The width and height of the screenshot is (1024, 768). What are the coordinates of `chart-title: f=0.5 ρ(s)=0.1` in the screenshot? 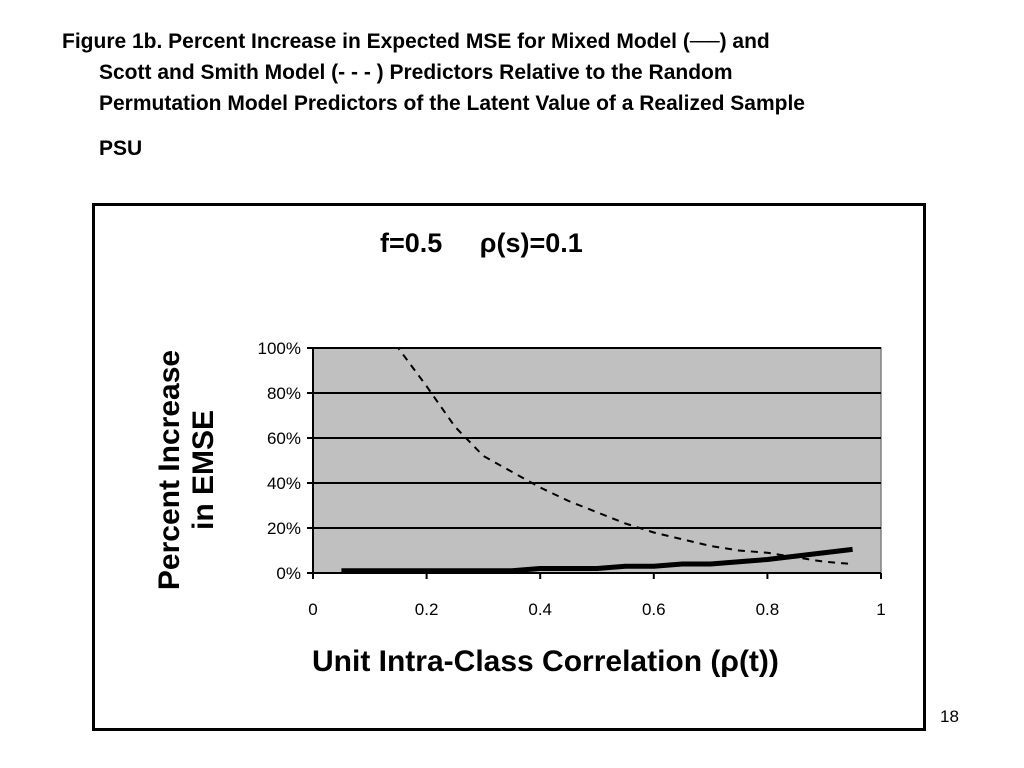 It's located at (481, 243).